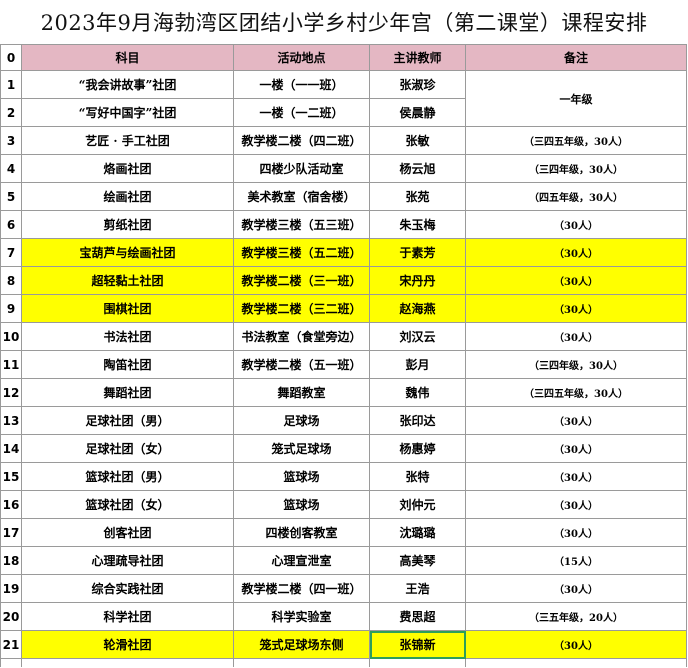 The height and width of the screenshot is (668, 688). What do you see at coordinates (576, 140) in the screenshot?
I see `cell-notes: （三四五年级，30人）` at bounding box center [576, 140].